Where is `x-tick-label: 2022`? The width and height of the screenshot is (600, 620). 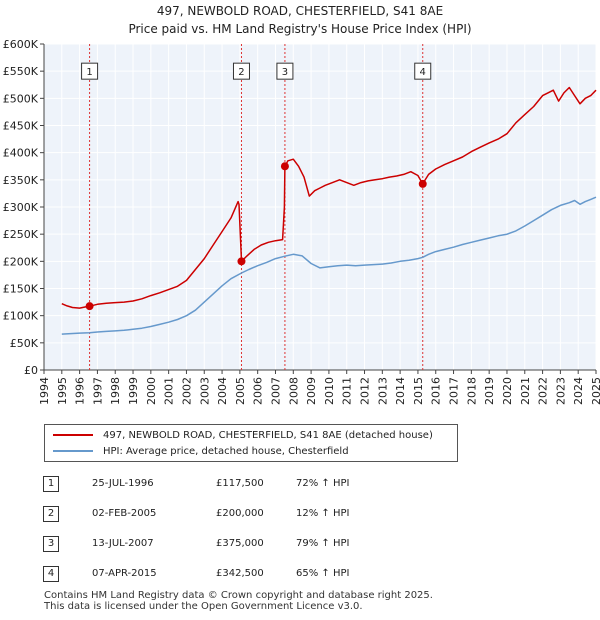 x-tick-label: 2022 is located at coordinates (543, 391).